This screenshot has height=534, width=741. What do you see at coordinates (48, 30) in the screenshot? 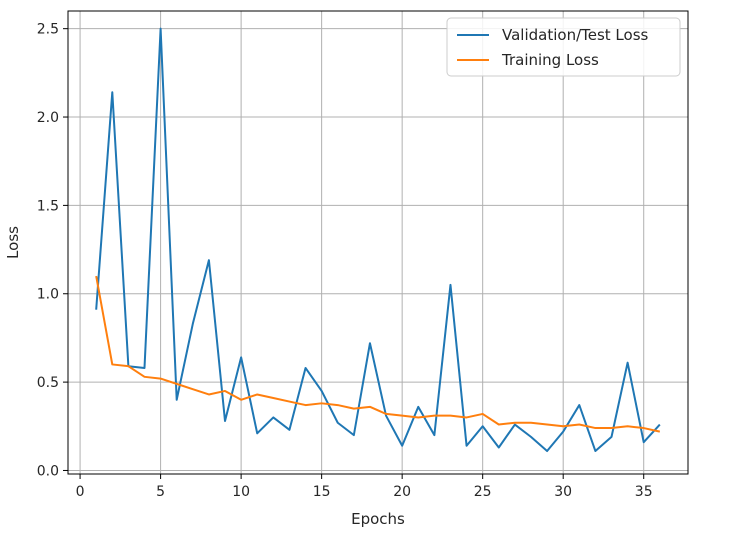
I see `y-tick-label: 2.5` at bounding box center [48, 30].